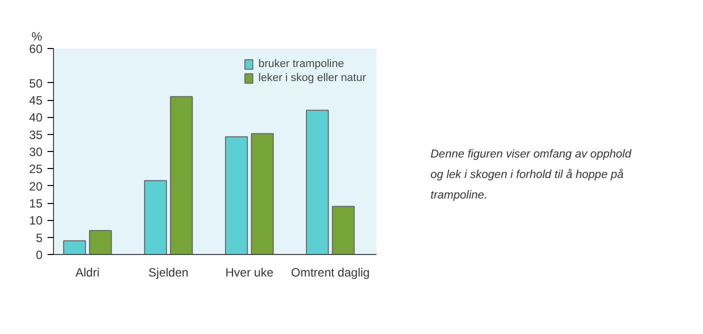  Describe the element at coordinates (87, 273) in the screenshot. I see `x-tick-label: Aldri` at that location.